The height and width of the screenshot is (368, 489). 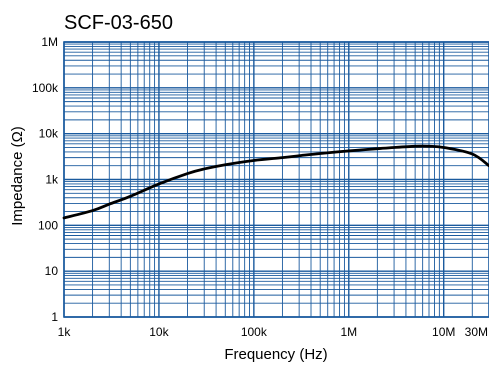 What do you see at coordinates (443, 332) in the screenshot?
I see `x-tick-label: 10M` at bounding box center [443, 332].